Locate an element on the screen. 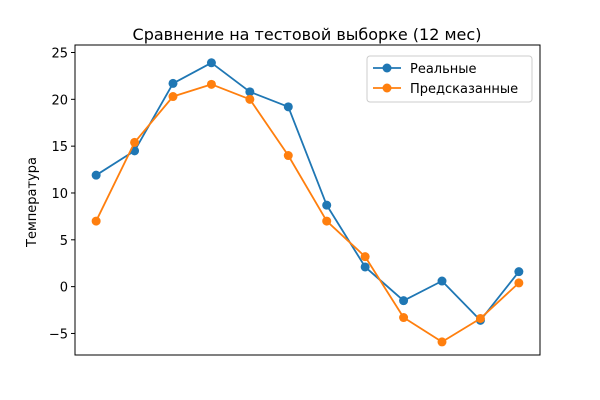  legend-label: Реальные is located at coordinates (443, 69).